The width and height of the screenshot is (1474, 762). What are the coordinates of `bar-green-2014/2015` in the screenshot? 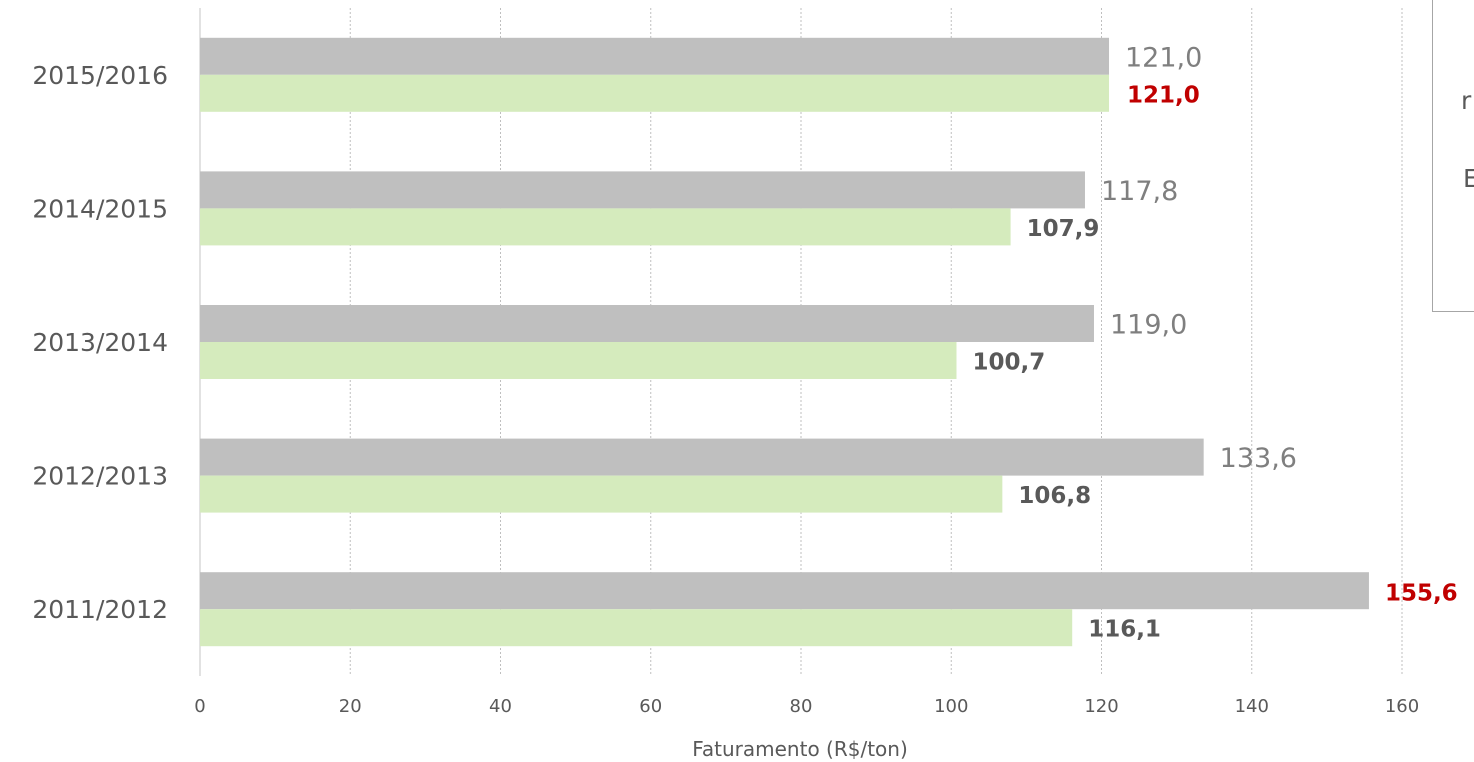 It's located at (605, 227).